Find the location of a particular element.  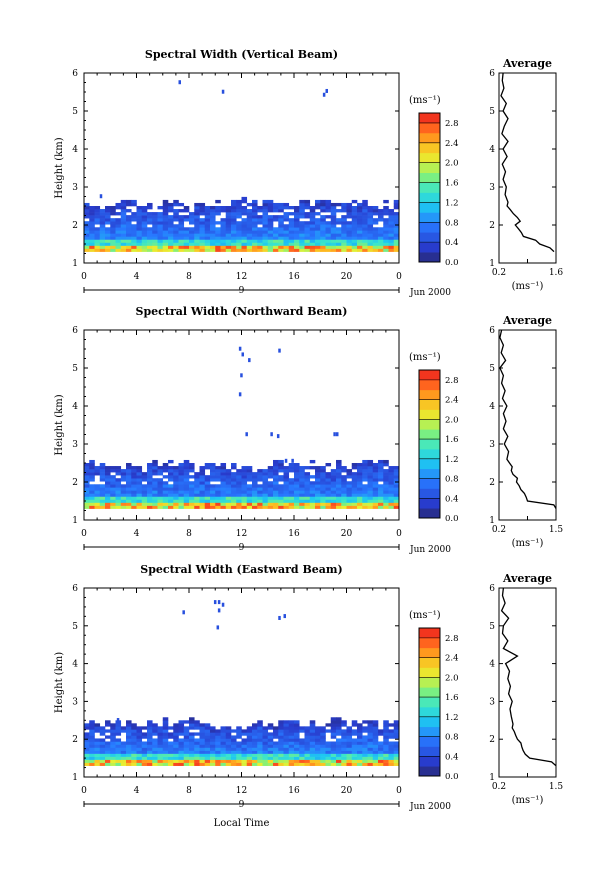

isolated-echo is located at coordinates (219, 610).